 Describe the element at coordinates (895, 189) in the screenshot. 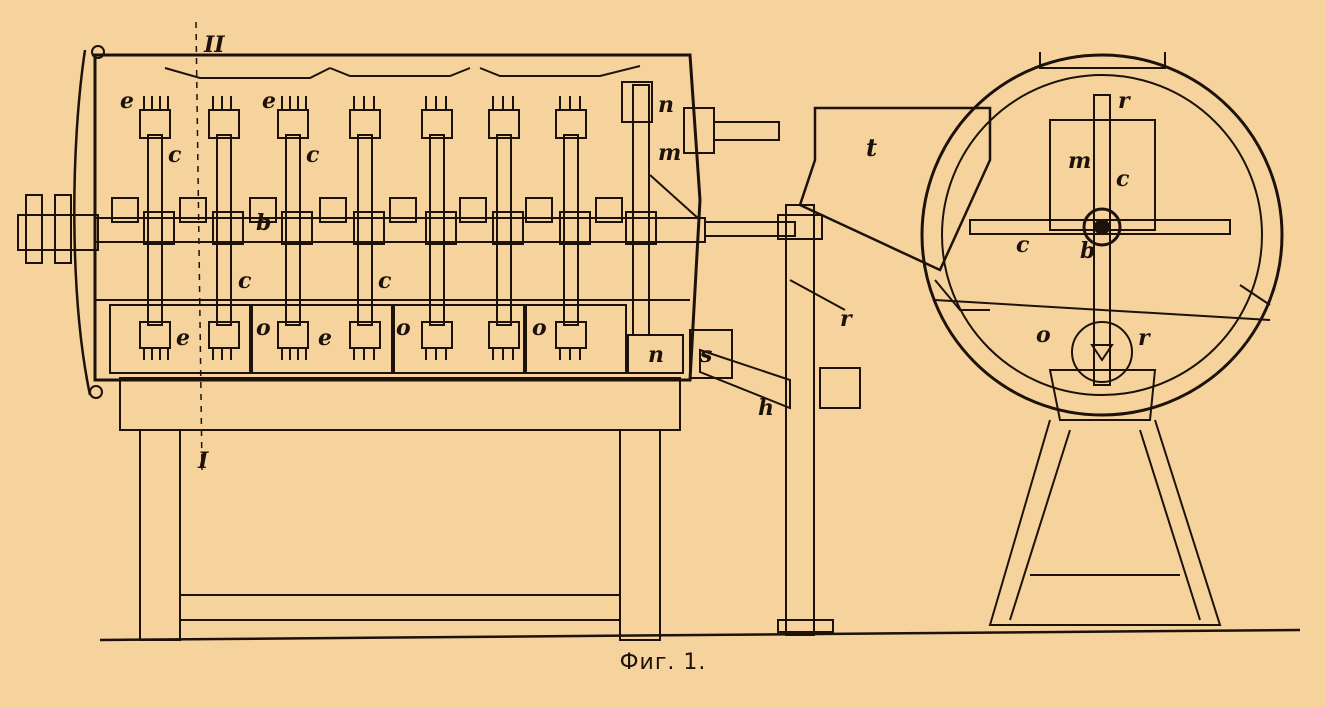

I see `hopper` at that location.